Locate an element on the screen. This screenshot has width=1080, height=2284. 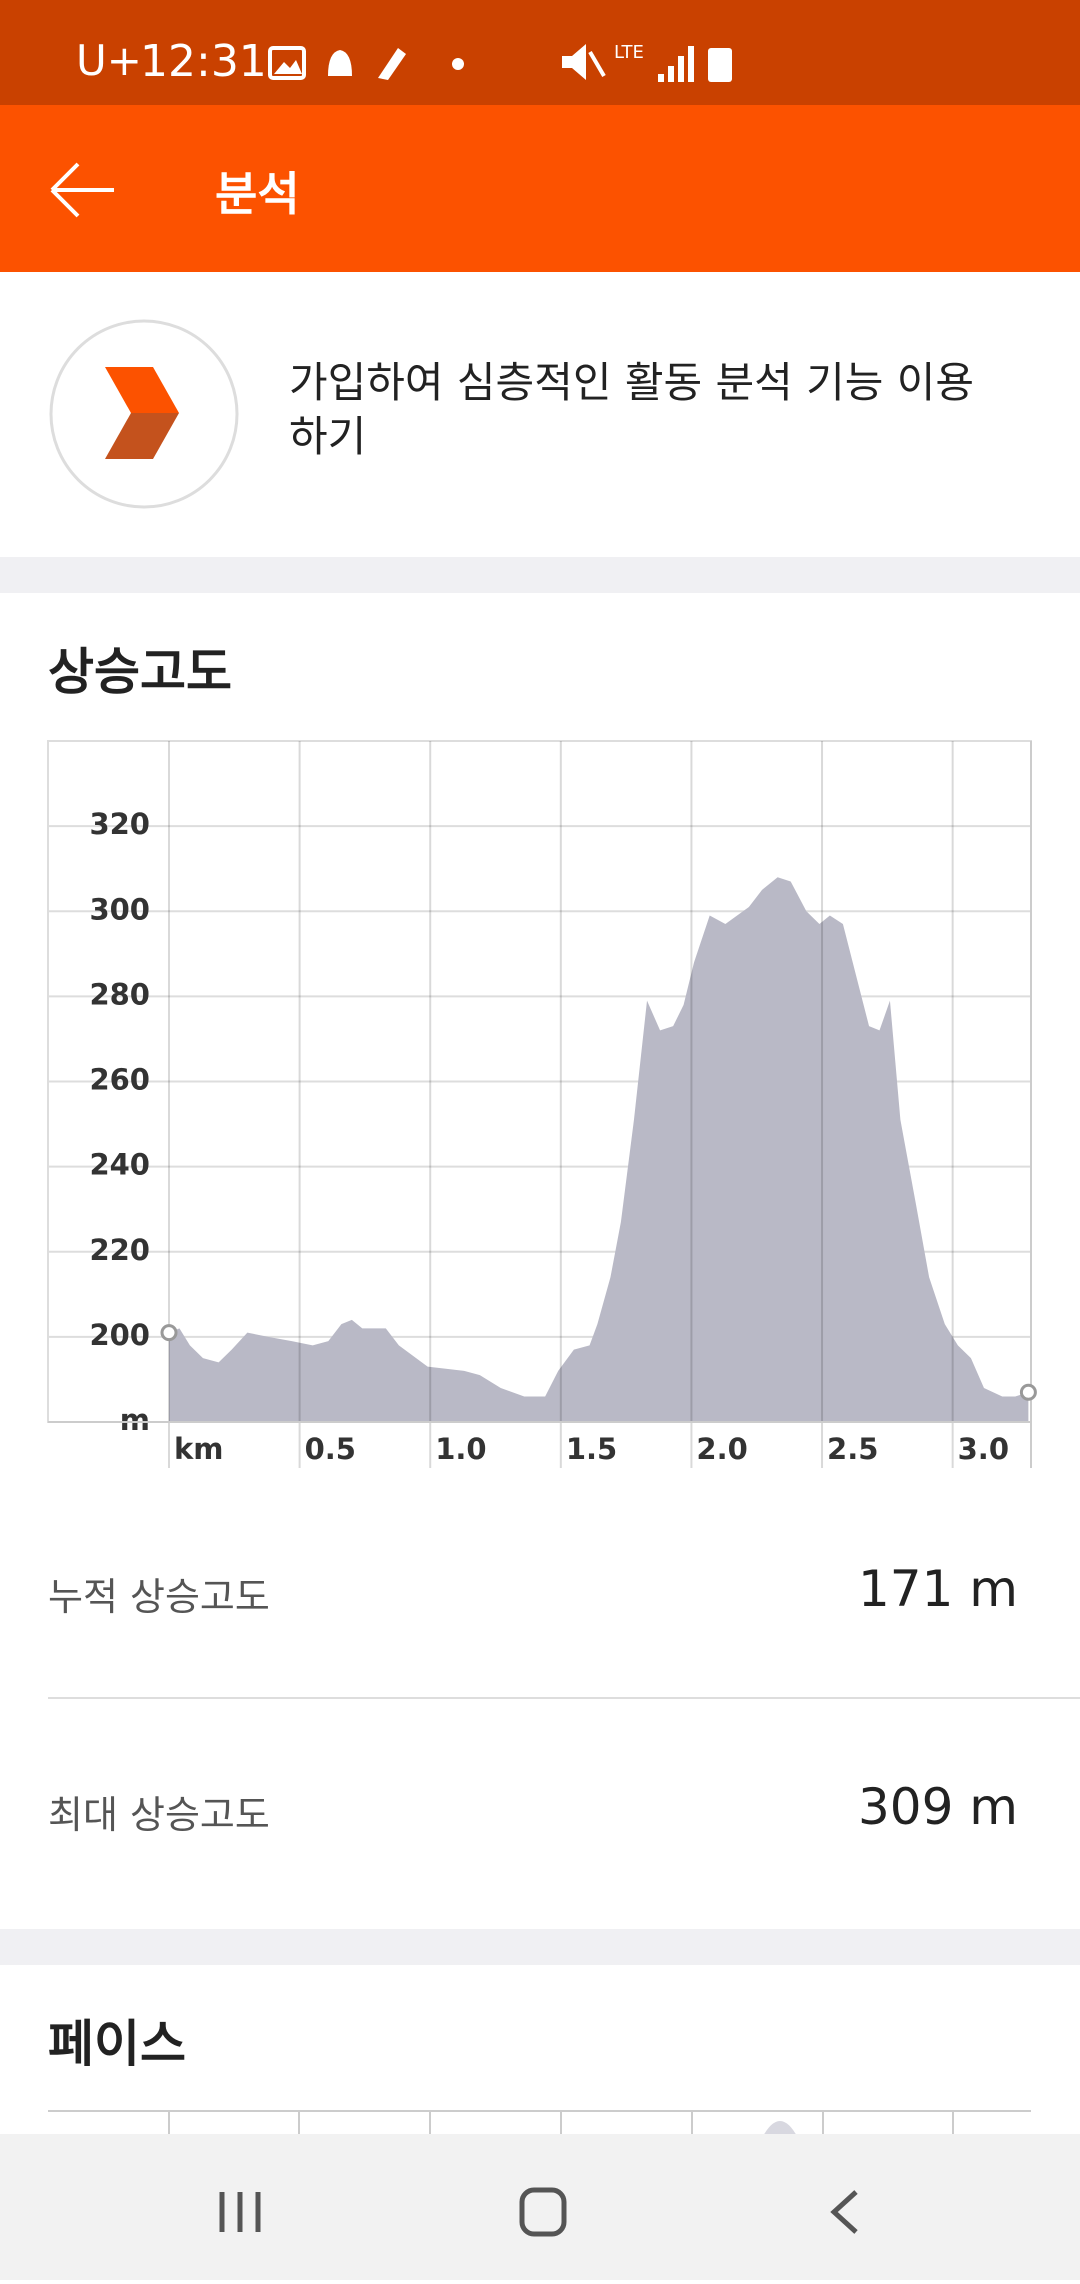
app-bar: 분석 is located at coordinates (540, 188).